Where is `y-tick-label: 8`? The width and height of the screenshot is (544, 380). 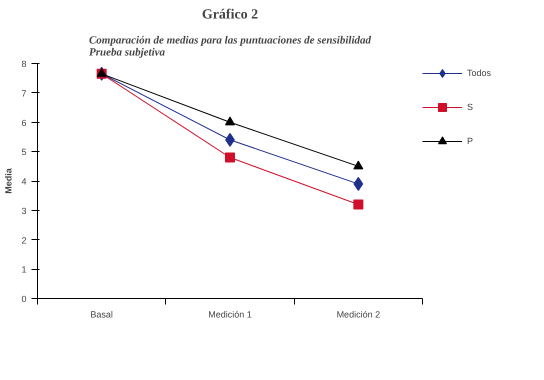
y-tick-label: 8 is located at coordinates (24, 64).